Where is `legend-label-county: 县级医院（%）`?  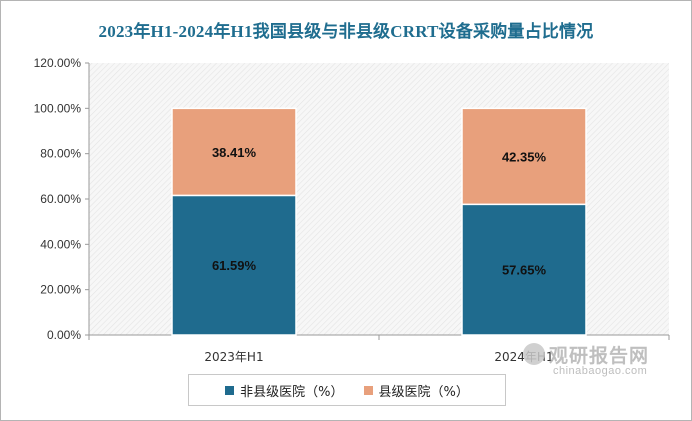 legend-label-county: 县级医院（%） is located at coordinates (423, 392).